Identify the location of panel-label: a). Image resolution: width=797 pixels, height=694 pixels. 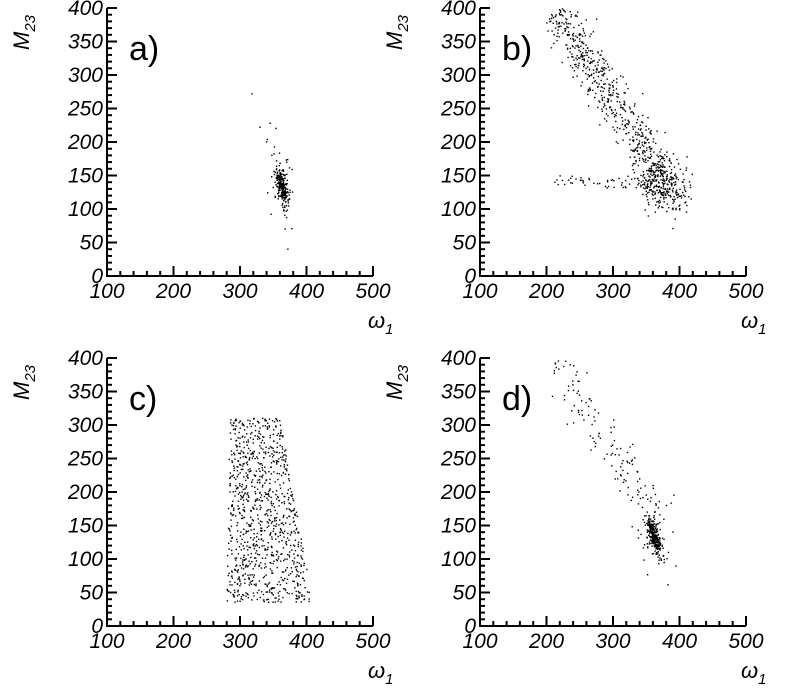
(144, 49).